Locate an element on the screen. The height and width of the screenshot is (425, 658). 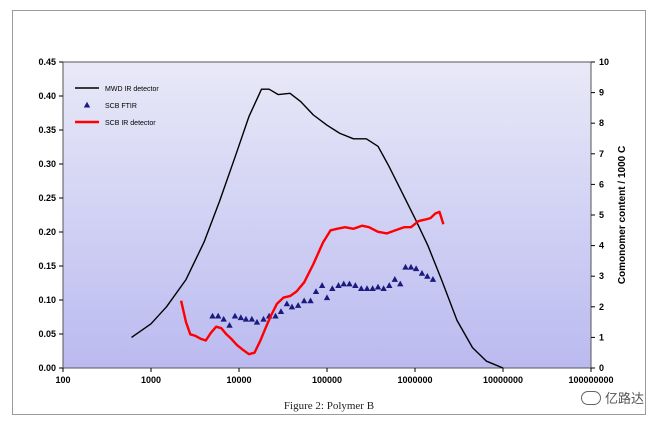
y2-tick-label: 5 is located at coordinates (601, 215).